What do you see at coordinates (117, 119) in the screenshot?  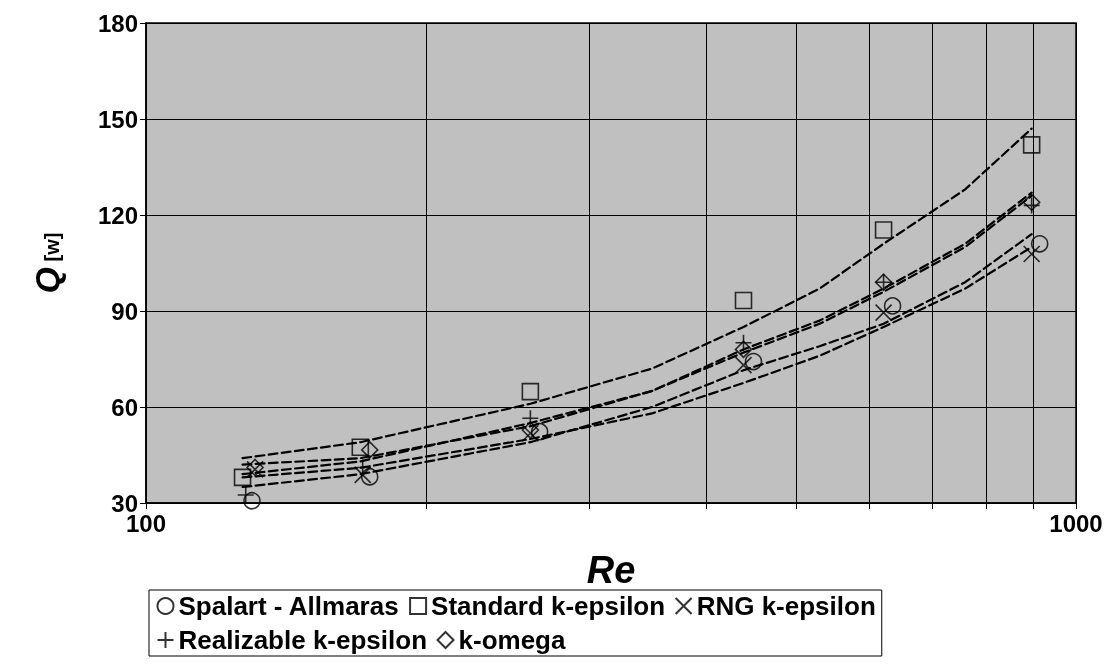 I see `y-tick-label: 150` at bounding box center [117, 119].